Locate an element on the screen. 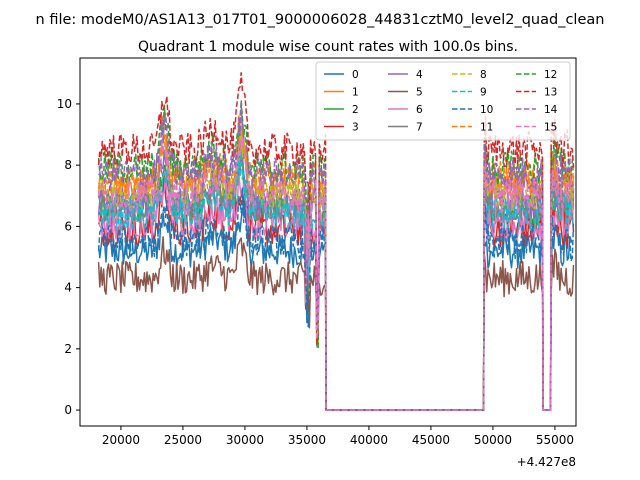  legend-label-1: 1 is located at coordinates (355, 93).